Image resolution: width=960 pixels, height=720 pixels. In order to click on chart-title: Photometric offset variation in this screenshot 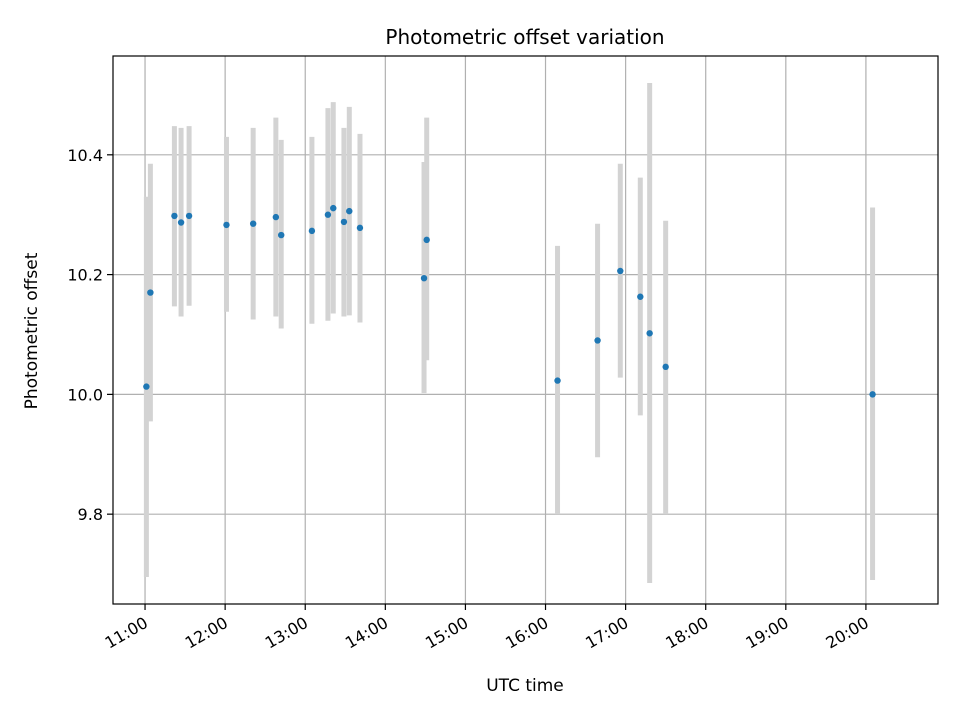, I will do `click(524, 37)`.